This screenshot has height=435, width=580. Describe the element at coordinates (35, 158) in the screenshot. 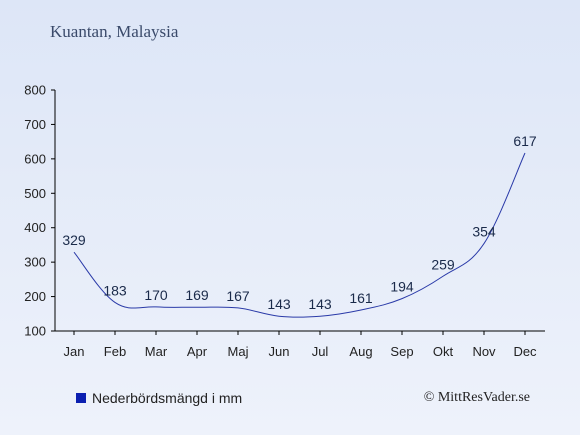

I see `y-tick-label: 600` at that location.